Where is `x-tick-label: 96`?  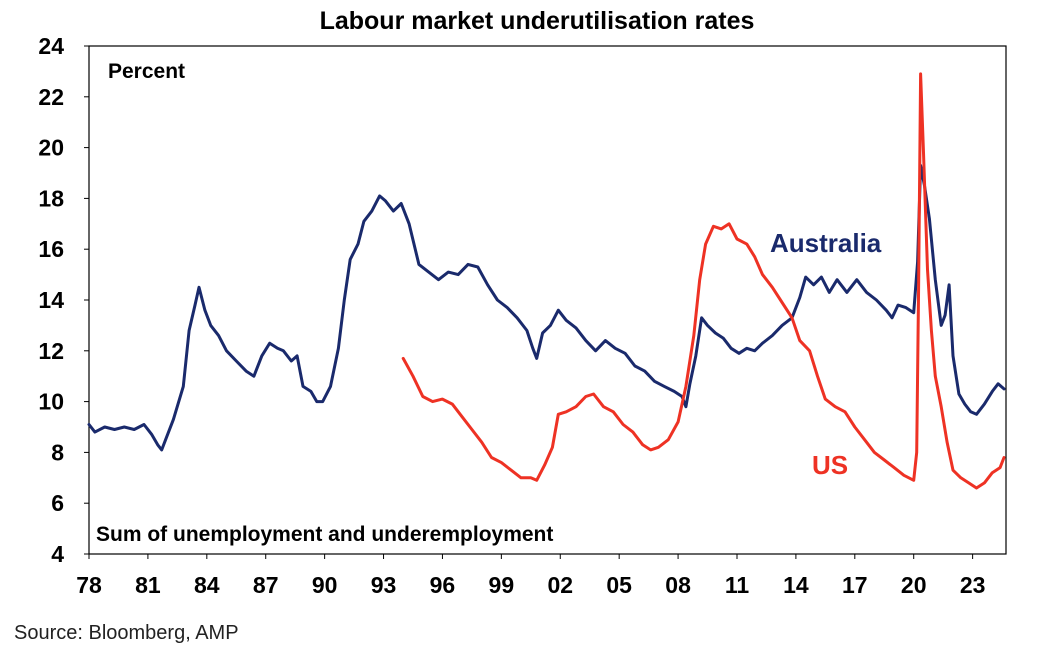
x-tick-label: 96 is located at coordinates (443, 585).